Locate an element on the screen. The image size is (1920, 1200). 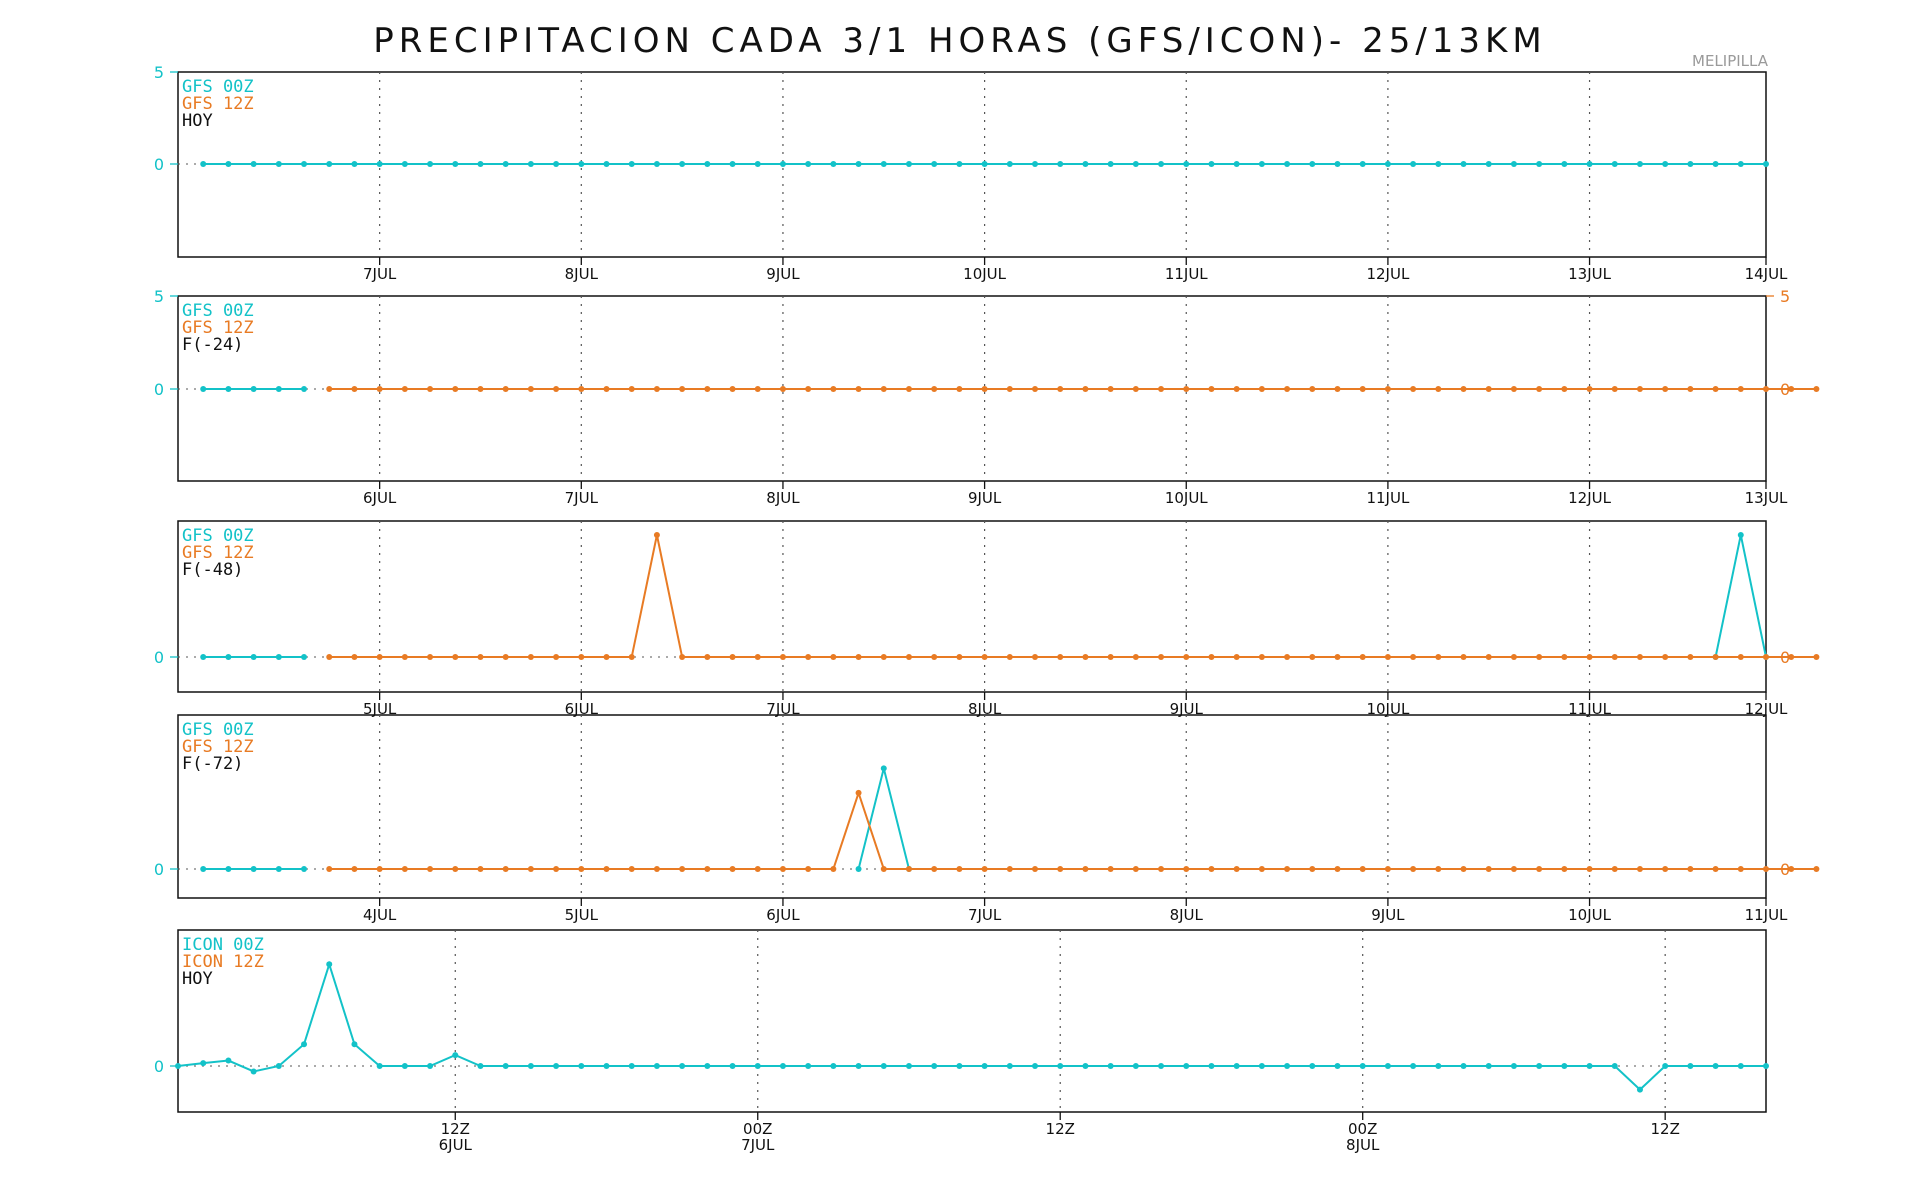
gfs-12z-line is located at coordinates (1073, 829).